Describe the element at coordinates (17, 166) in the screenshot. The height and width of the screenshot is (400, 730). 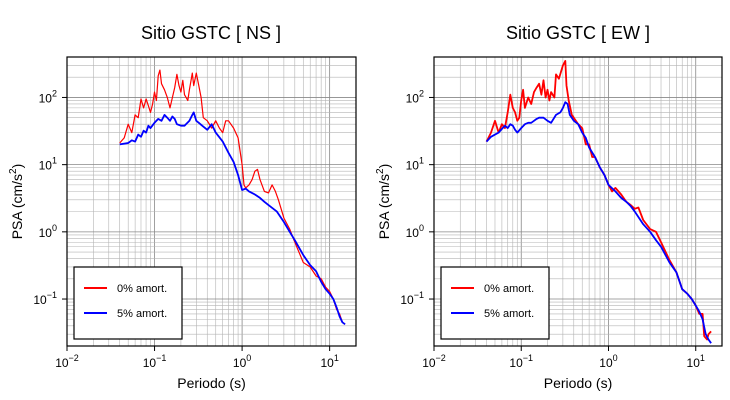
I see `ns-y-axis-label-end: )` at that location.